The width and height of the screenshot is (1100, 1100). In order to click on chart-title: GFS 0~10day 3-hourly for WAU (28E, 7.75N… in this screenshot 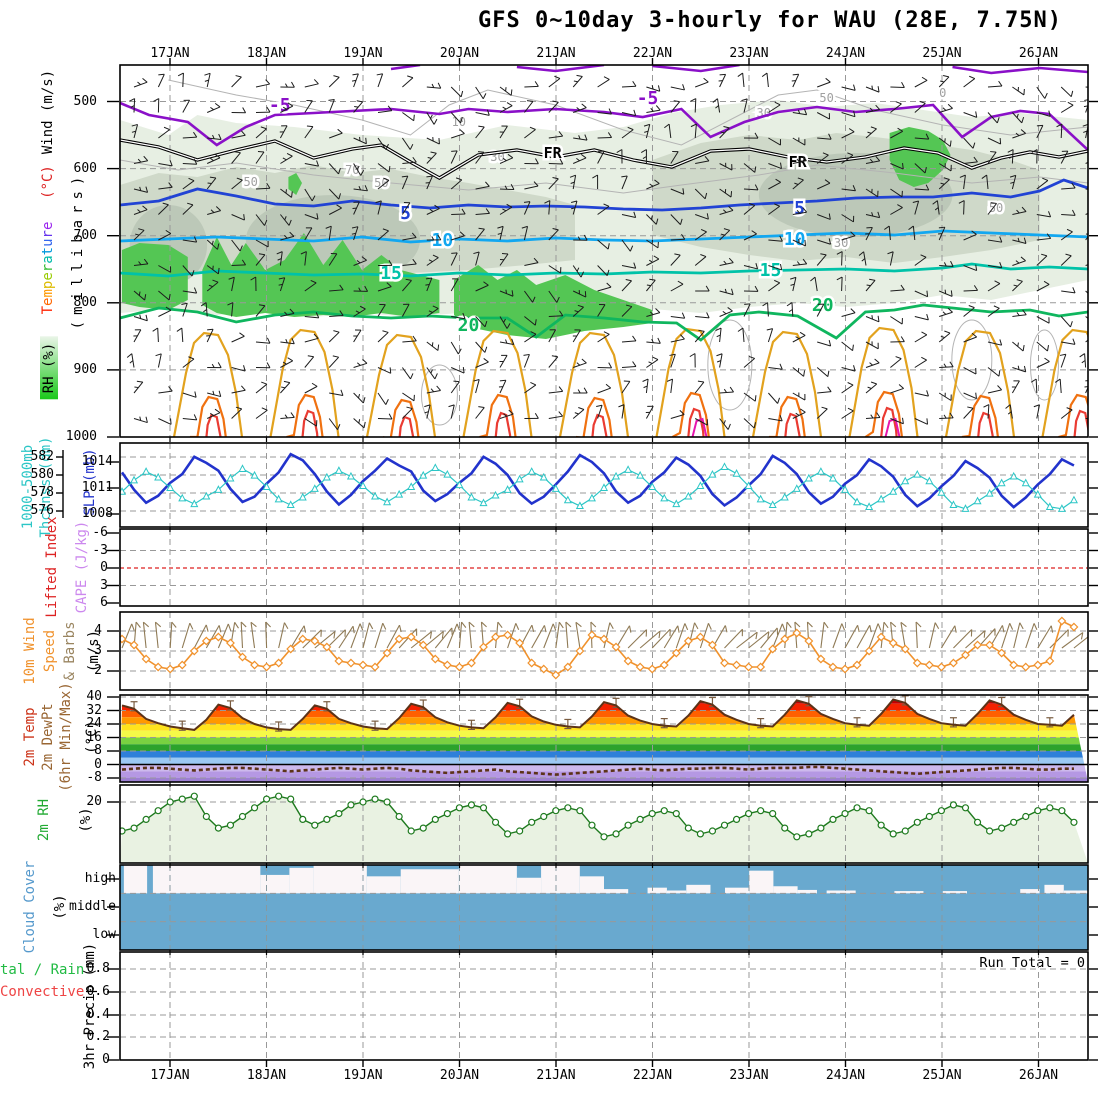, I will do `click(770, 20)`.